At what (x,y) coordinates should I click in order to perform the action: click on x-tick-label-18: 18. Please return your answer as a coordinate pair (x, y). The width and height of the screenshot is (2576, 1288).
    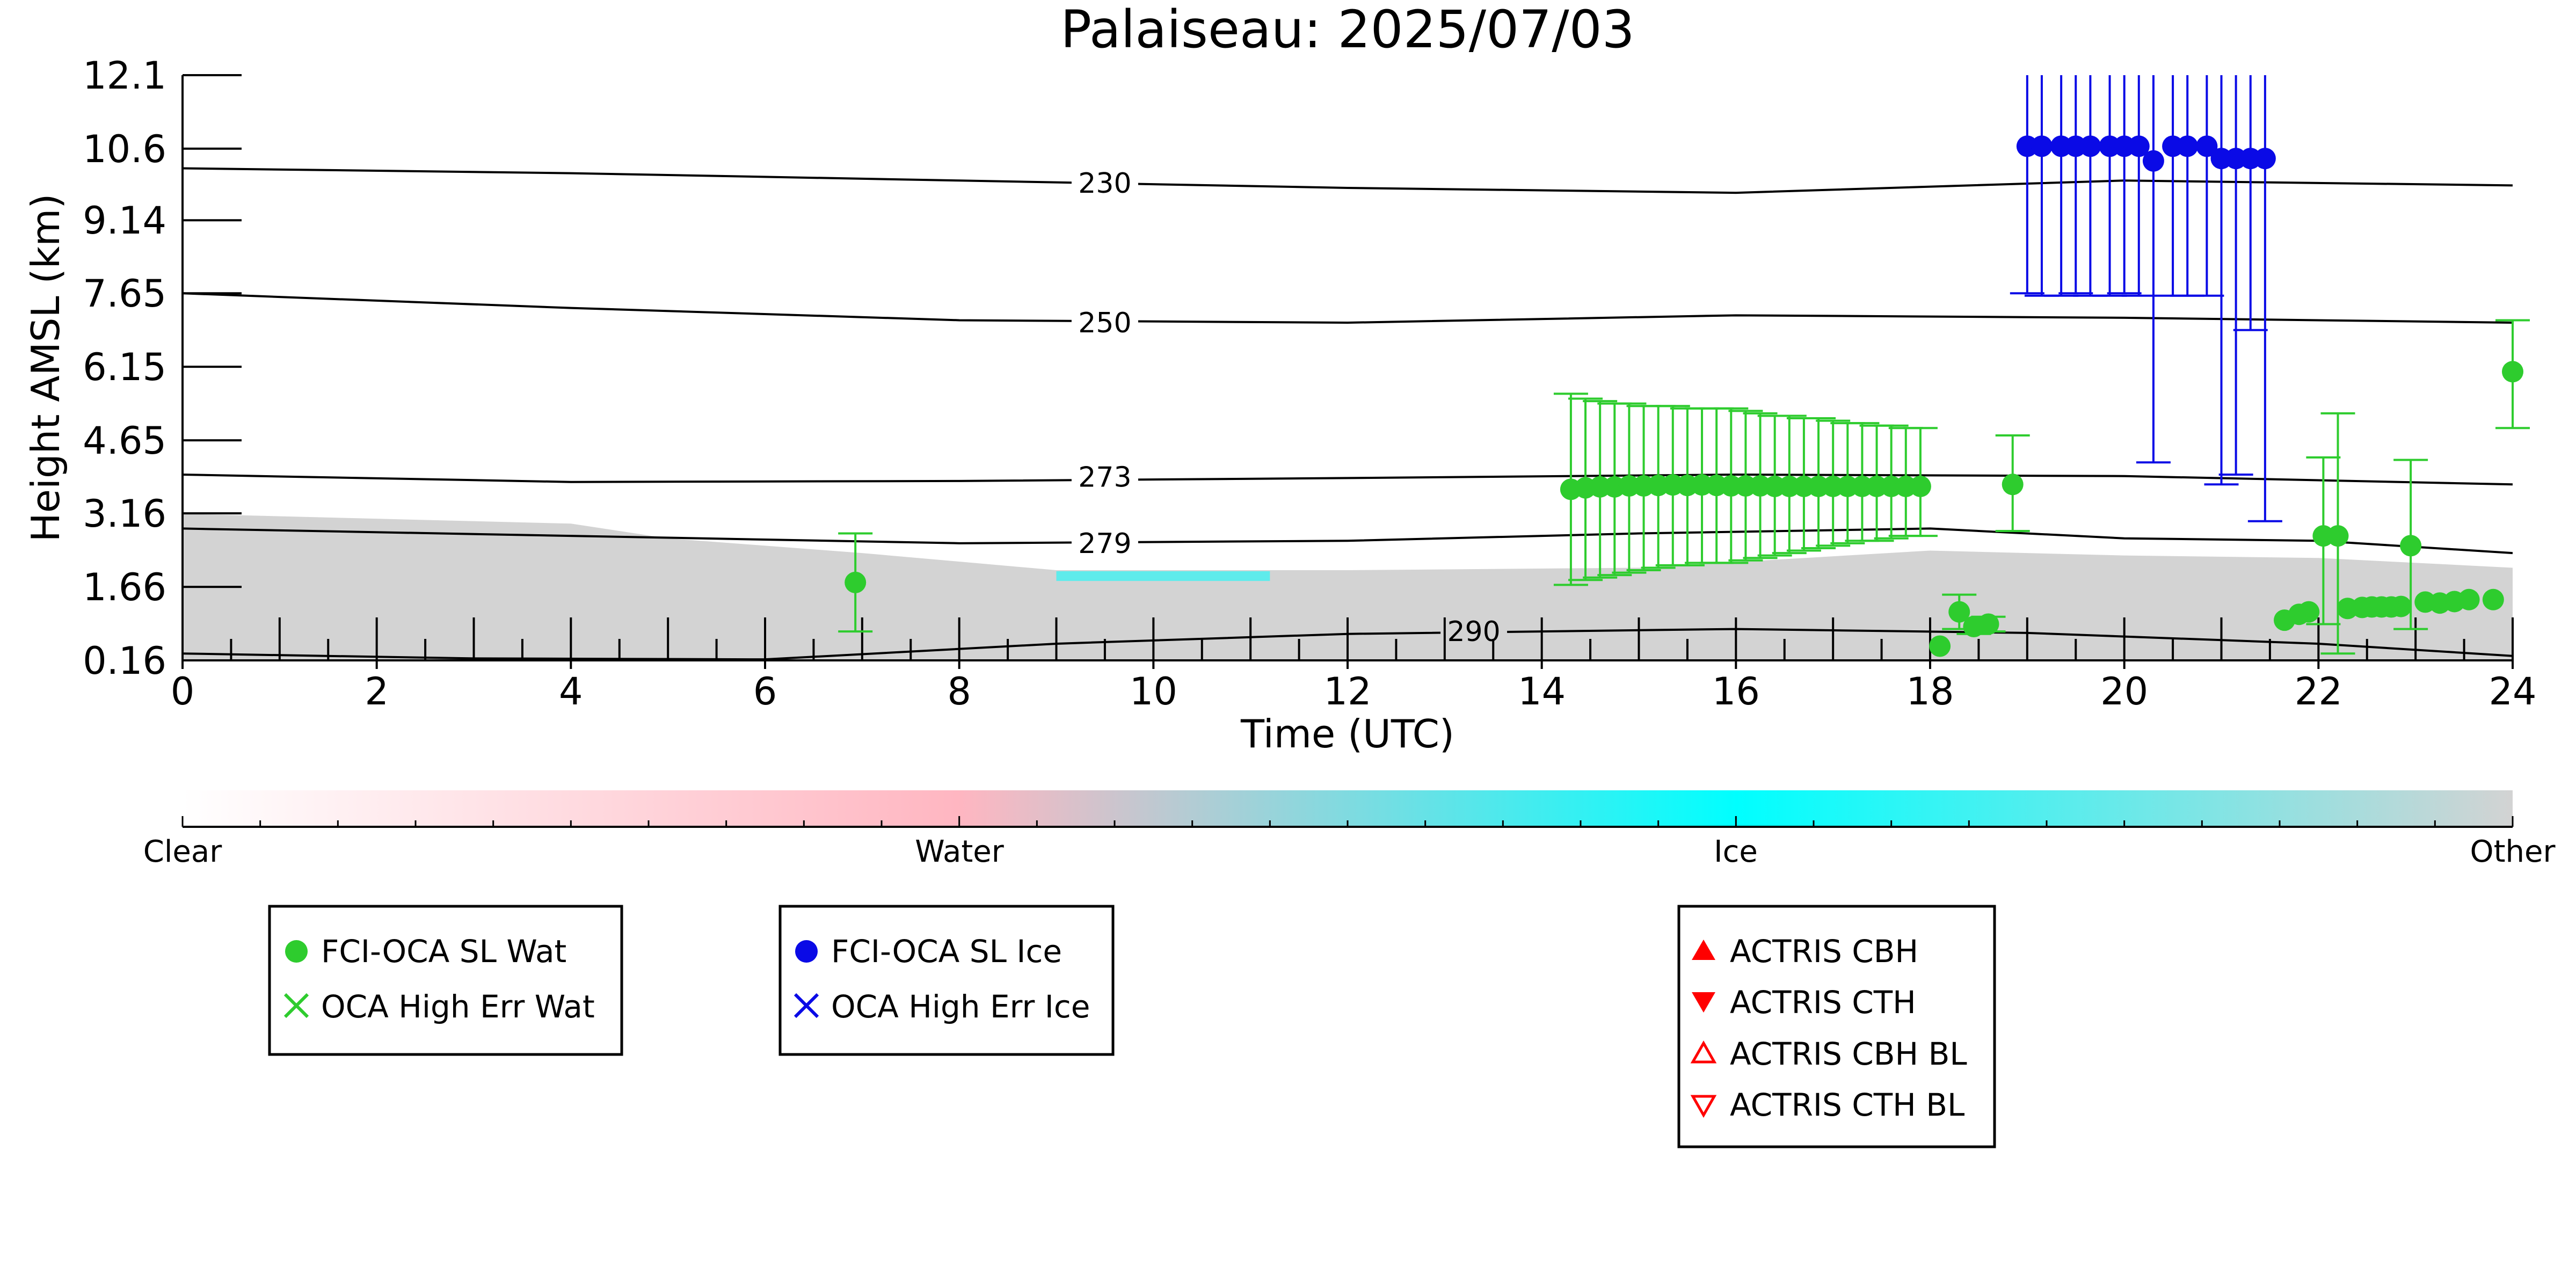
    Looking at the image, I should click on (1930, 692).